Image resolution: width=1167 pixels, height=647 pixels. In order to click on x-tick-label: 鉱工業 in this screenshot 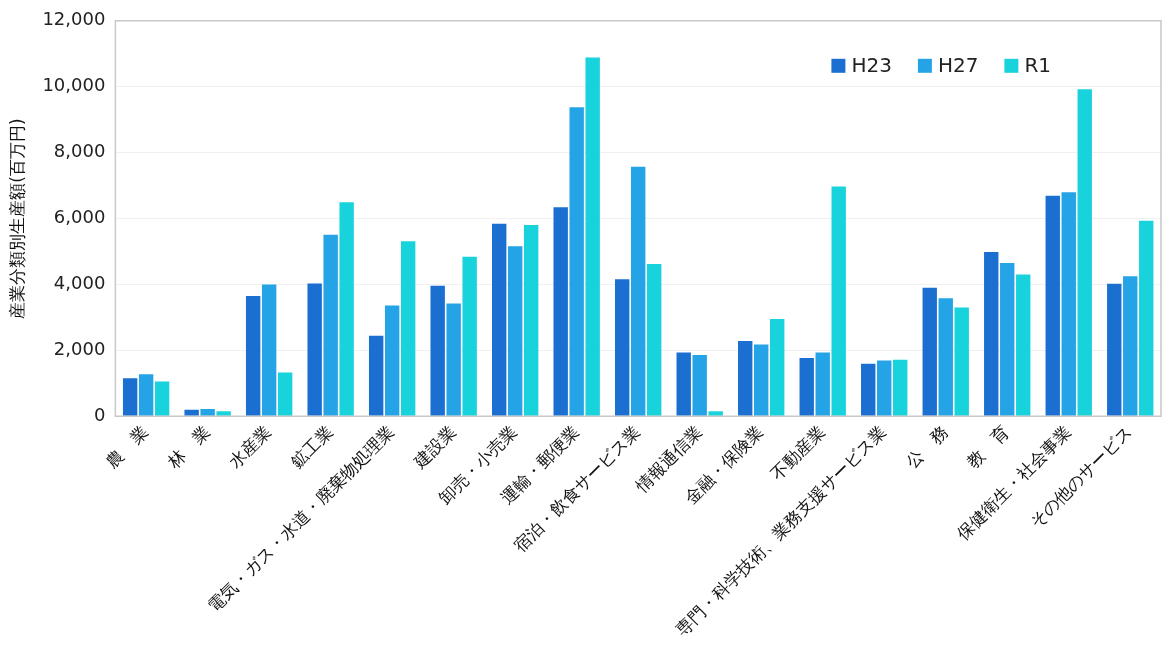, I will do `click(311, 446)`.